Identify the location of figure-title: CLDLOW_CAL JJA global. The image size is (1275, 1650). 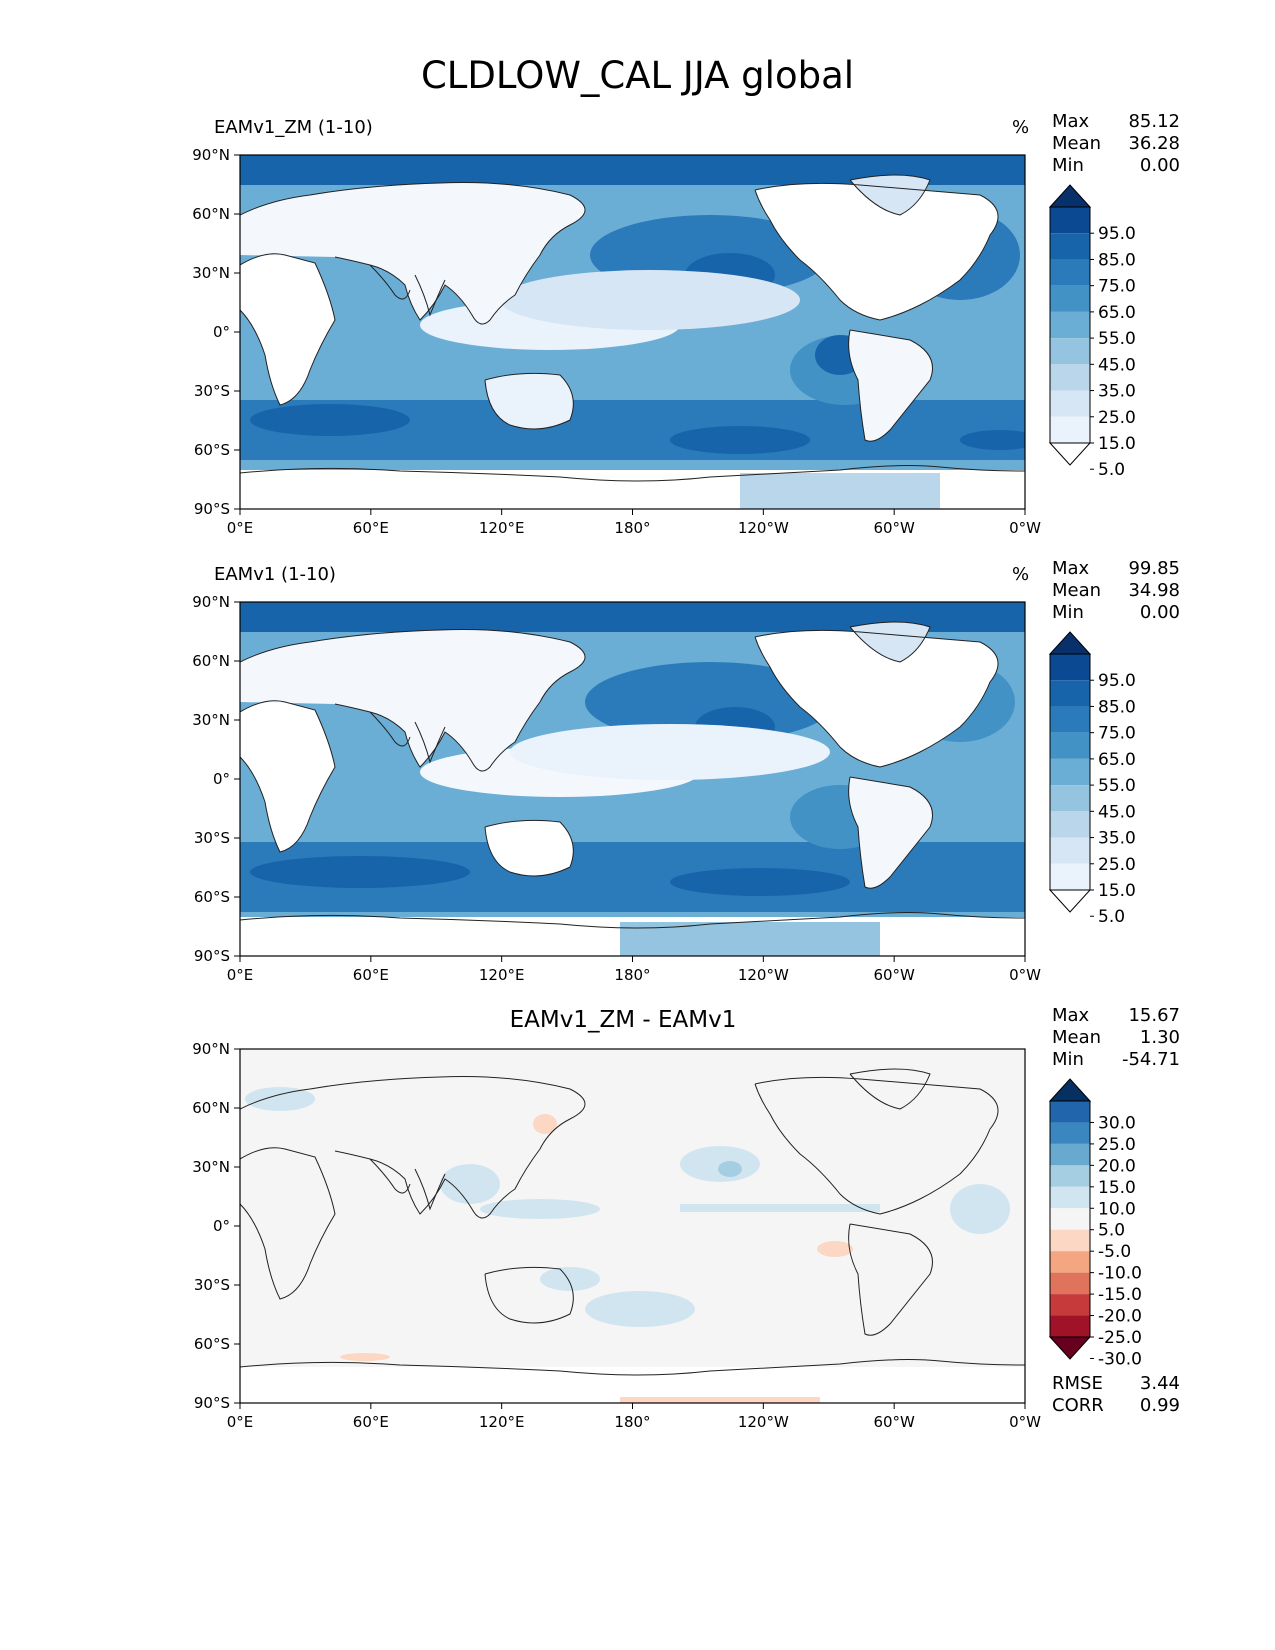
(637, 75).